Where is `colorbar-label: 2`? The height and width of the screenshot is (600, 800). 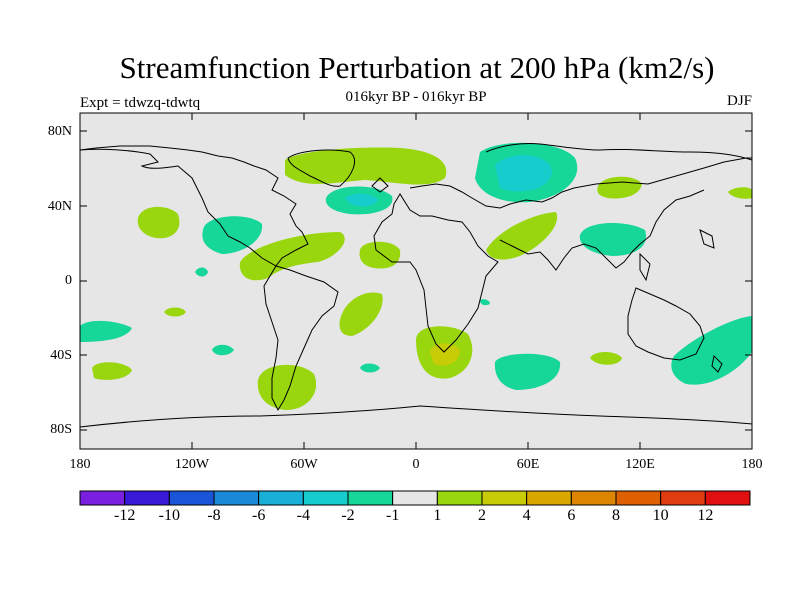
colorbar-label: 2 is located at coordinates (482, 515).